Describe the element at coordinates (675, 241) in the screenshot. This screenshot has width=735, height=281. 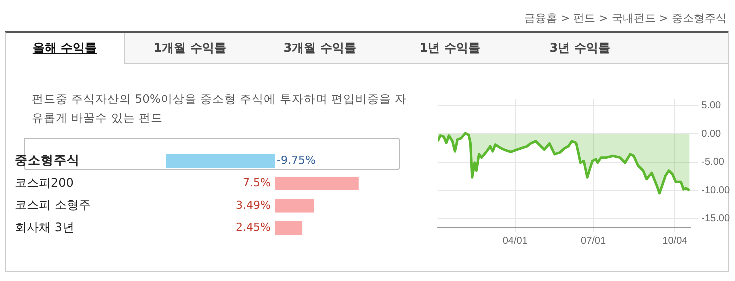
I see `x-tick-label: 10/04` at that location.